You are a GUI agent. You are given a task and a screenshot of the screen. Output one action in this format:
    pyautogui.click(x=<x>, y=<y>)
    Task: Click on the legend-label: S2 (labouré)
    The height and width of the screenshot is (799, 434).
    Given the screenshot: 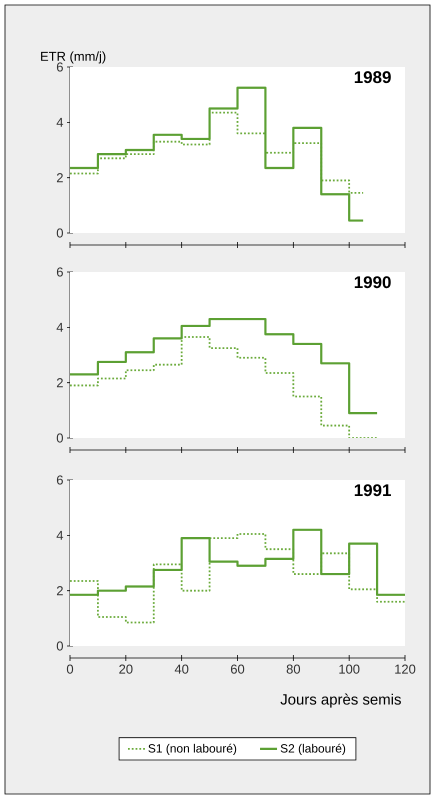 What is the action you would take?
    pyautogui.click(x=313, y=749)
    